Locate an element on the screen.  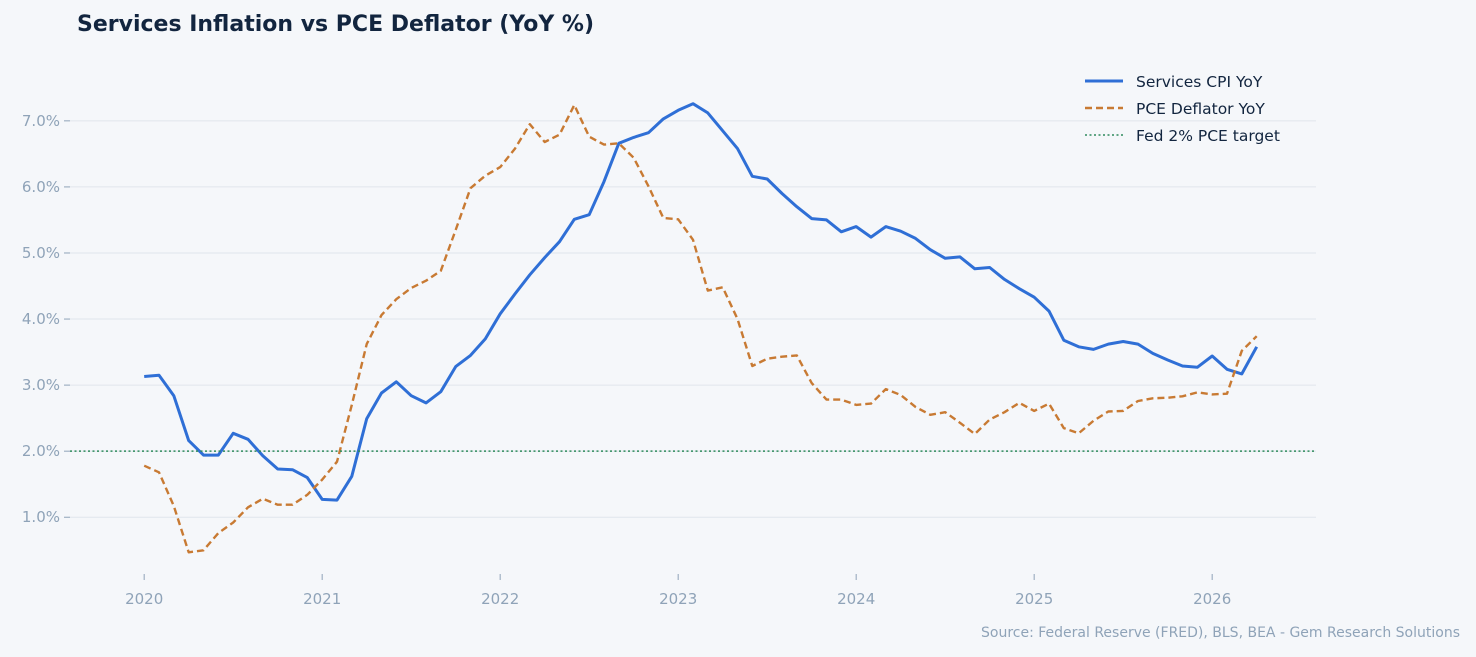
x-tick-label: 2025 is located at coordinates (1034, 599).